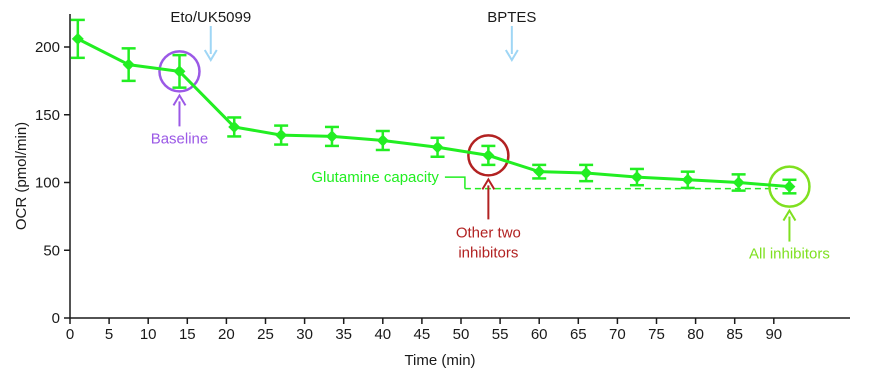  I want to click on y-tick-label: 150, so click(47, 115).